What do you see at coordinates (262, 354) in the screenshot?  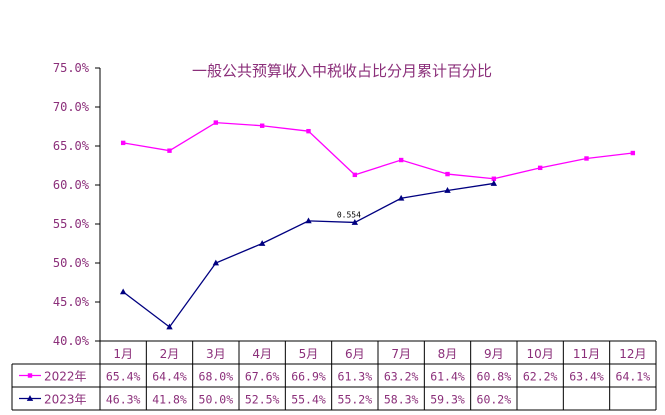 I see `x-category-label: 4月` at bounding box center [262, 354].